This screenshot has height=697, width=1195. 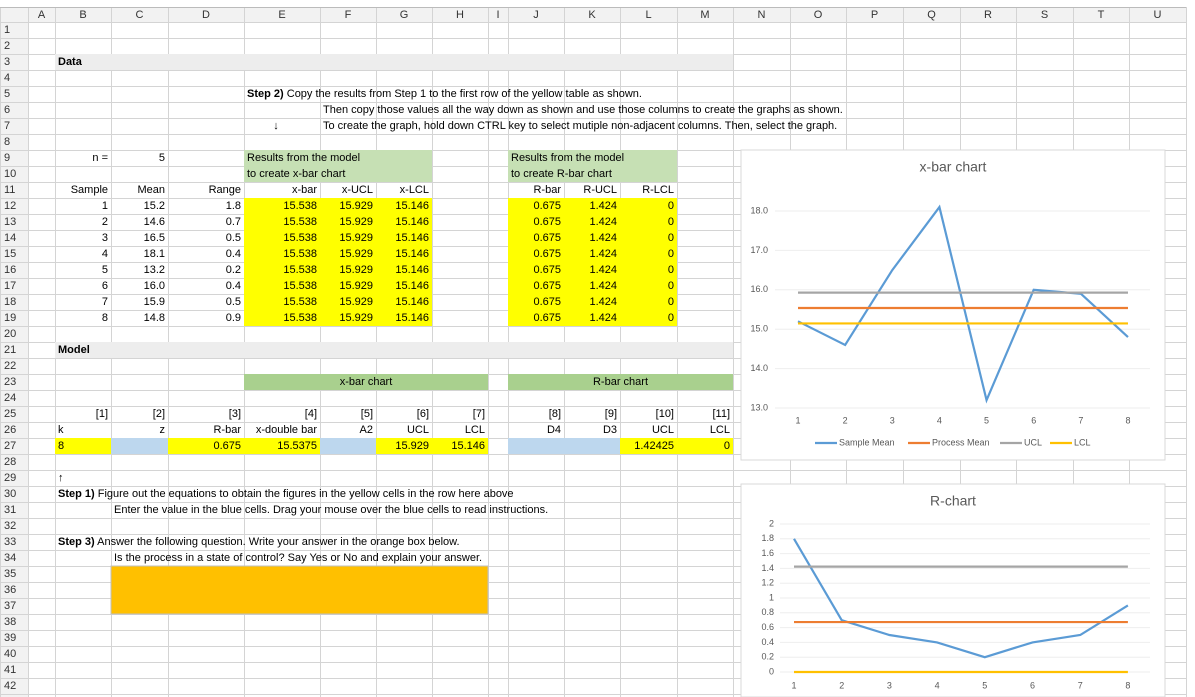 What do you see at coordinates (658, 190) in the screenshot?
I see `cell-text: R-LCL` at bounding box center [658, 190].